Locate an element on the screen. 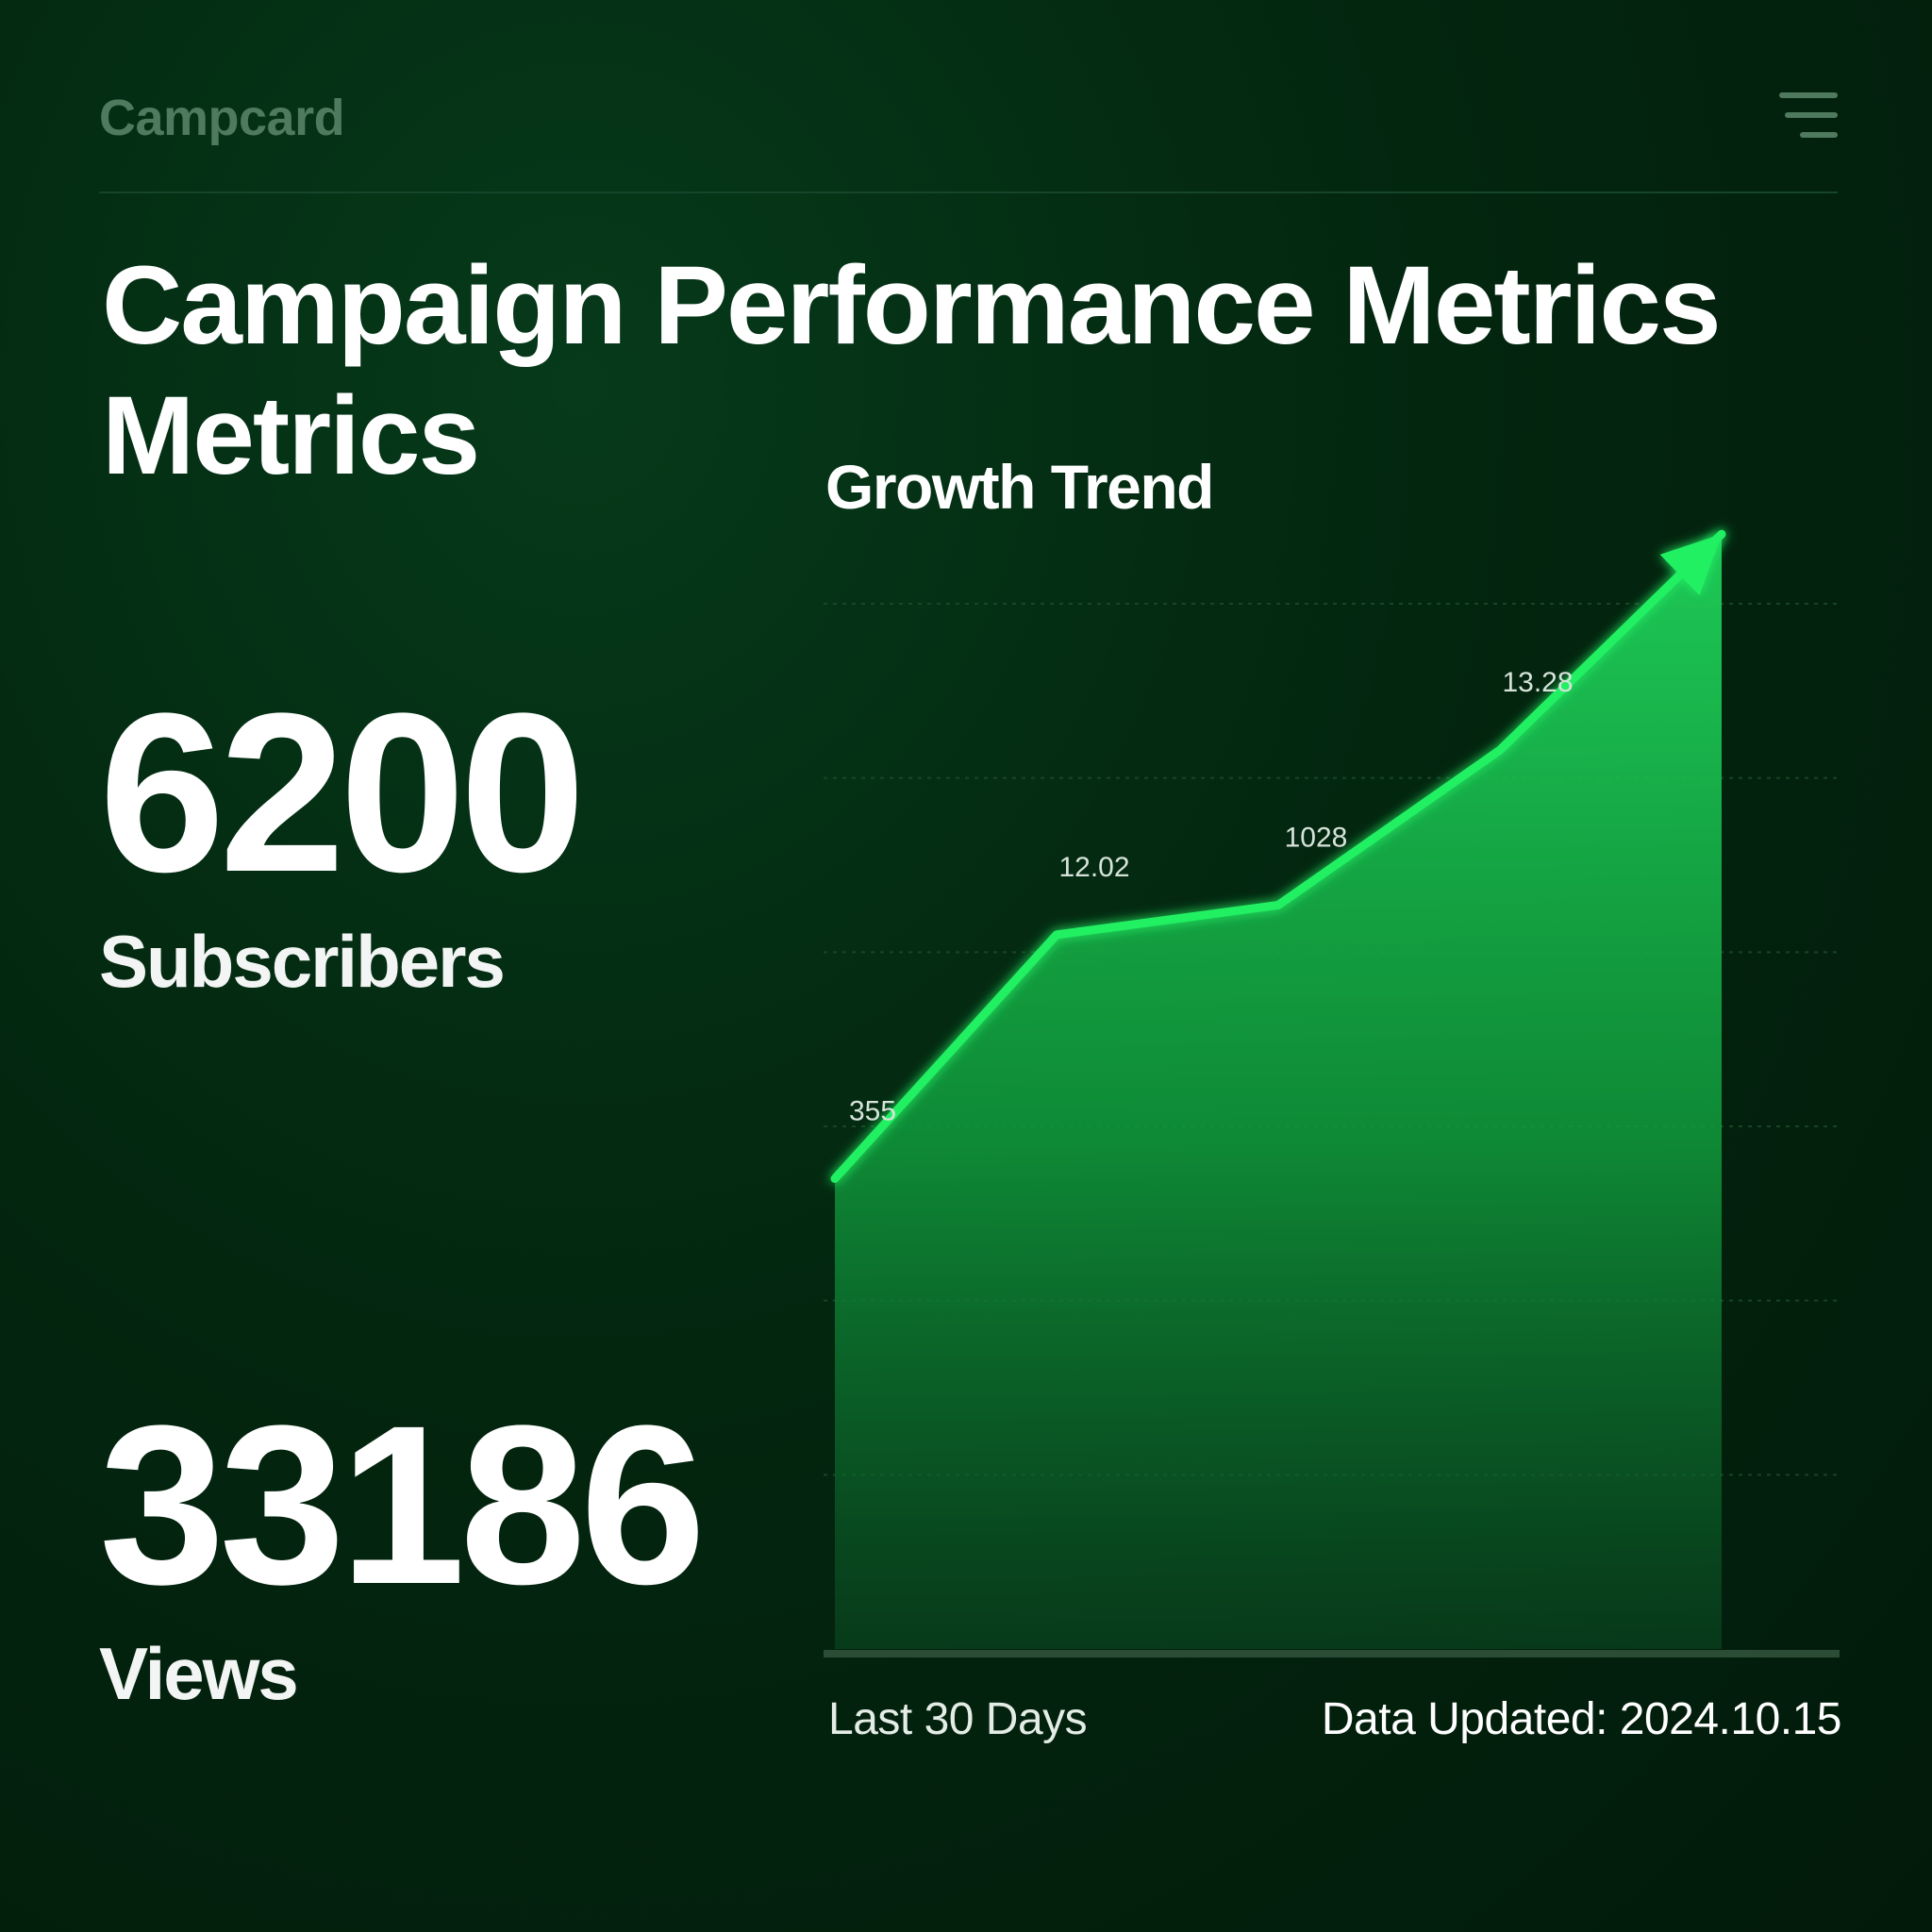  views-metric: 33186 Views is located at coordinates (402, 1547).